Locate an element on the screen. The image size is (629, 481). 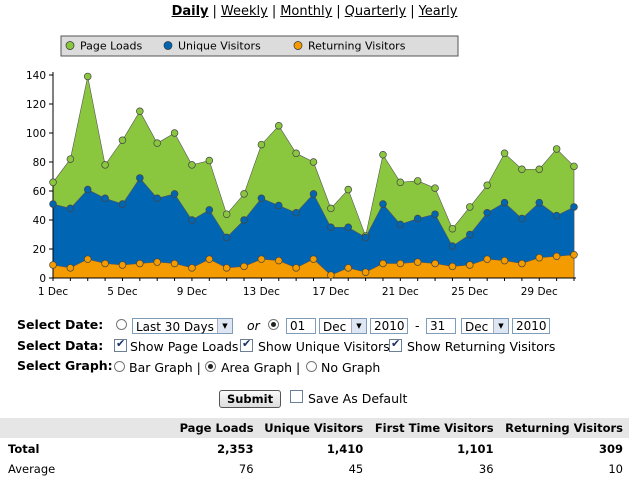
cell-page-loads: 76 is located at coordinates (246, 469).